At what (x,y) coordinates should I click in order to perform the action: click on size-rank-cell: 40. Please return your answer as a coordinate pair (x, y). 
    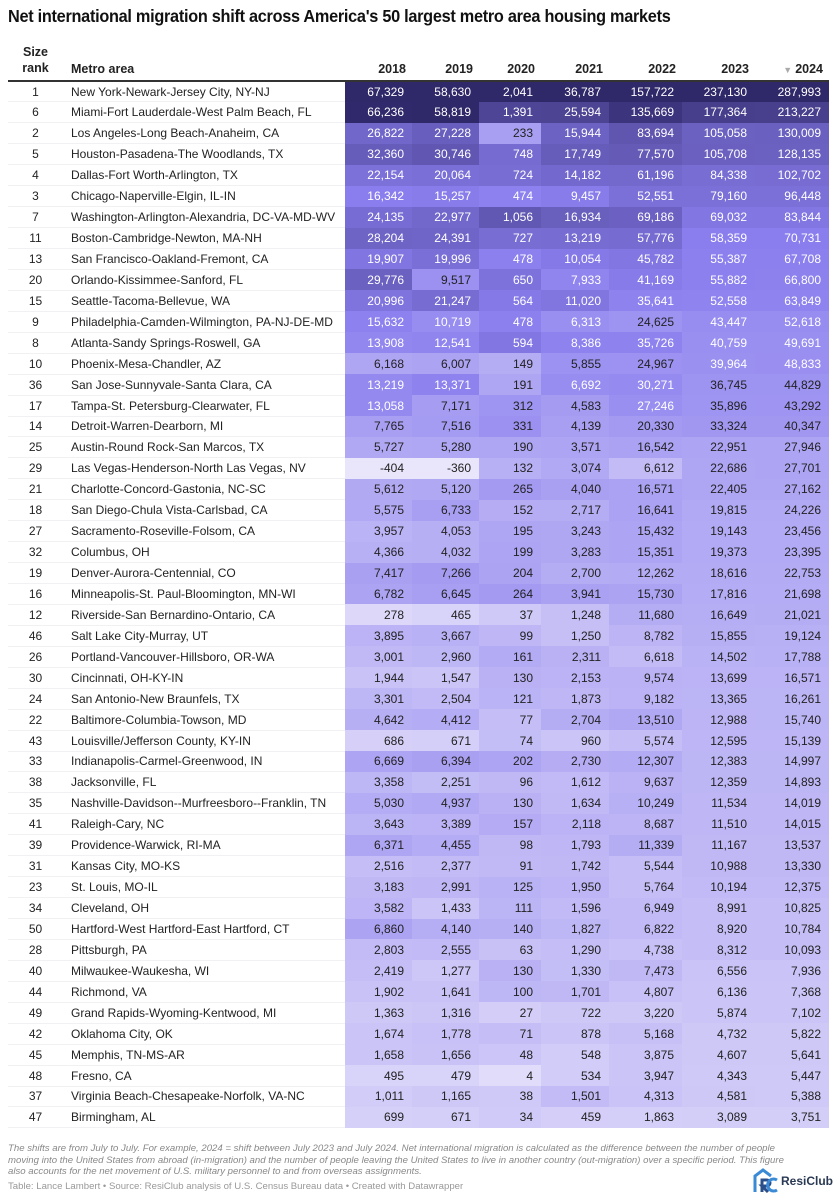
    Looking at the image, I should click on (35, 971).